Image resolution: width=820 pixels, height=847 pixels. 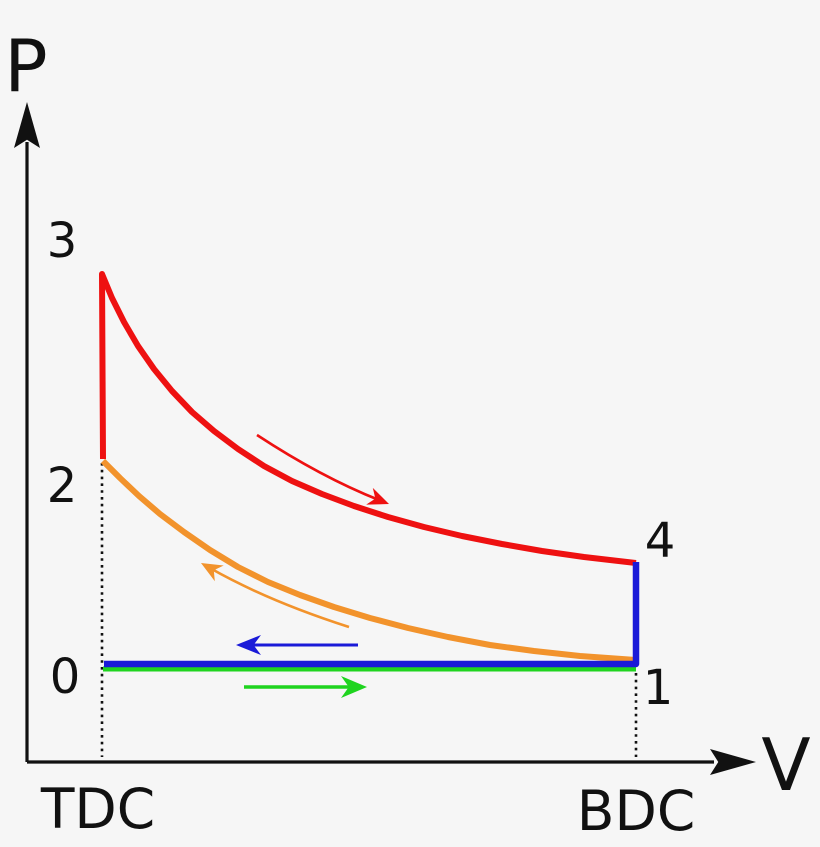 What do you see at coordinates (318, 467) in the screenshot?
I see `expansion-direction-arrow-shaft` at bounding box center [318, 467].